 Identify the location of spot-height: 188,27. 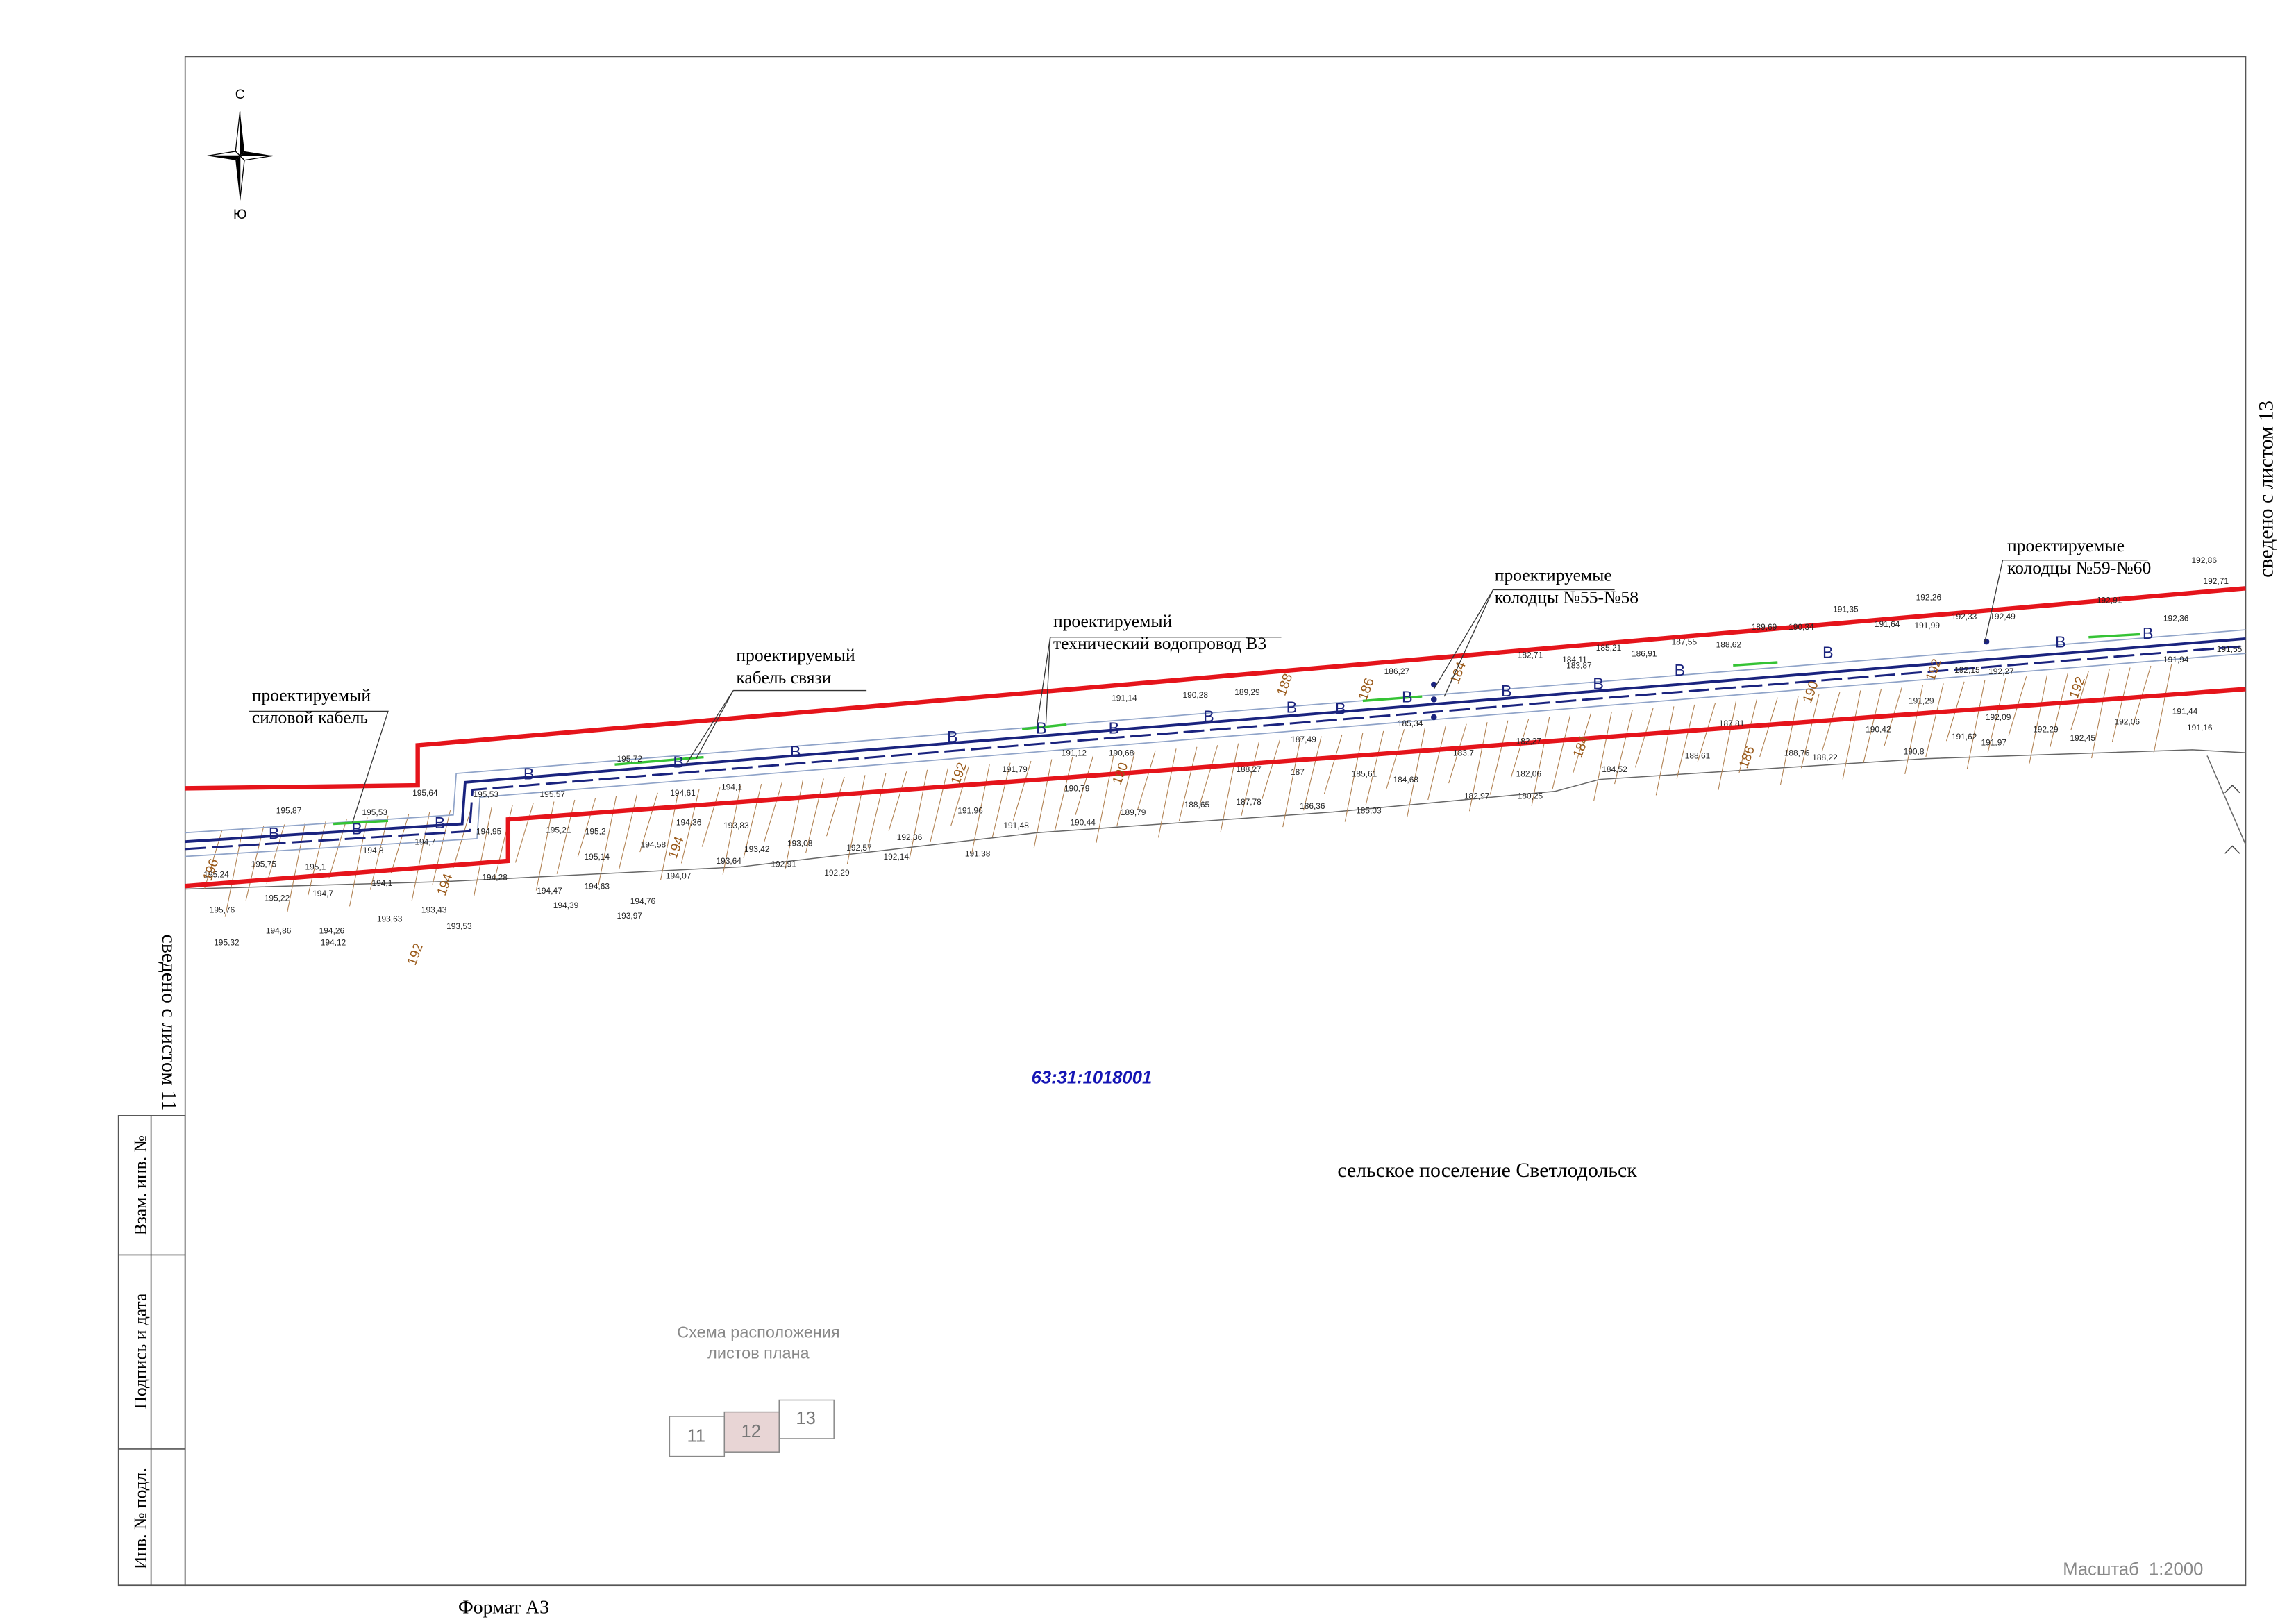
(1249, 769).